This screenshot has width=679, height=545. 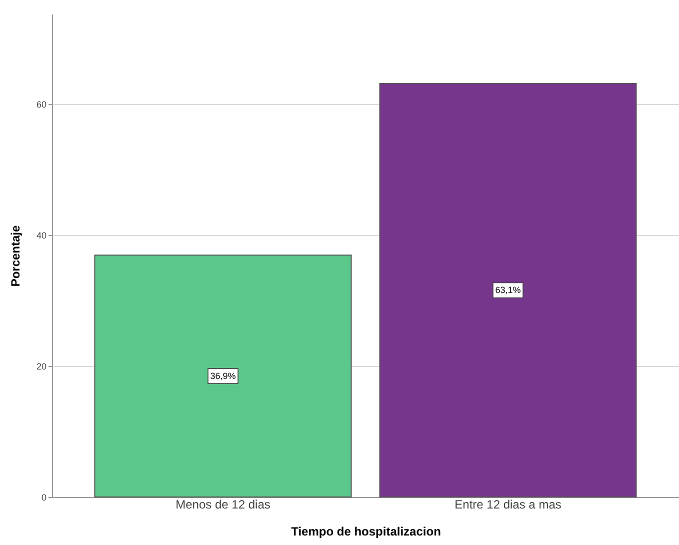 What do you see at coordinates (41, 235) in the screenshot?
I see `y-tick-label: 40` at bounding box center [41, 235].